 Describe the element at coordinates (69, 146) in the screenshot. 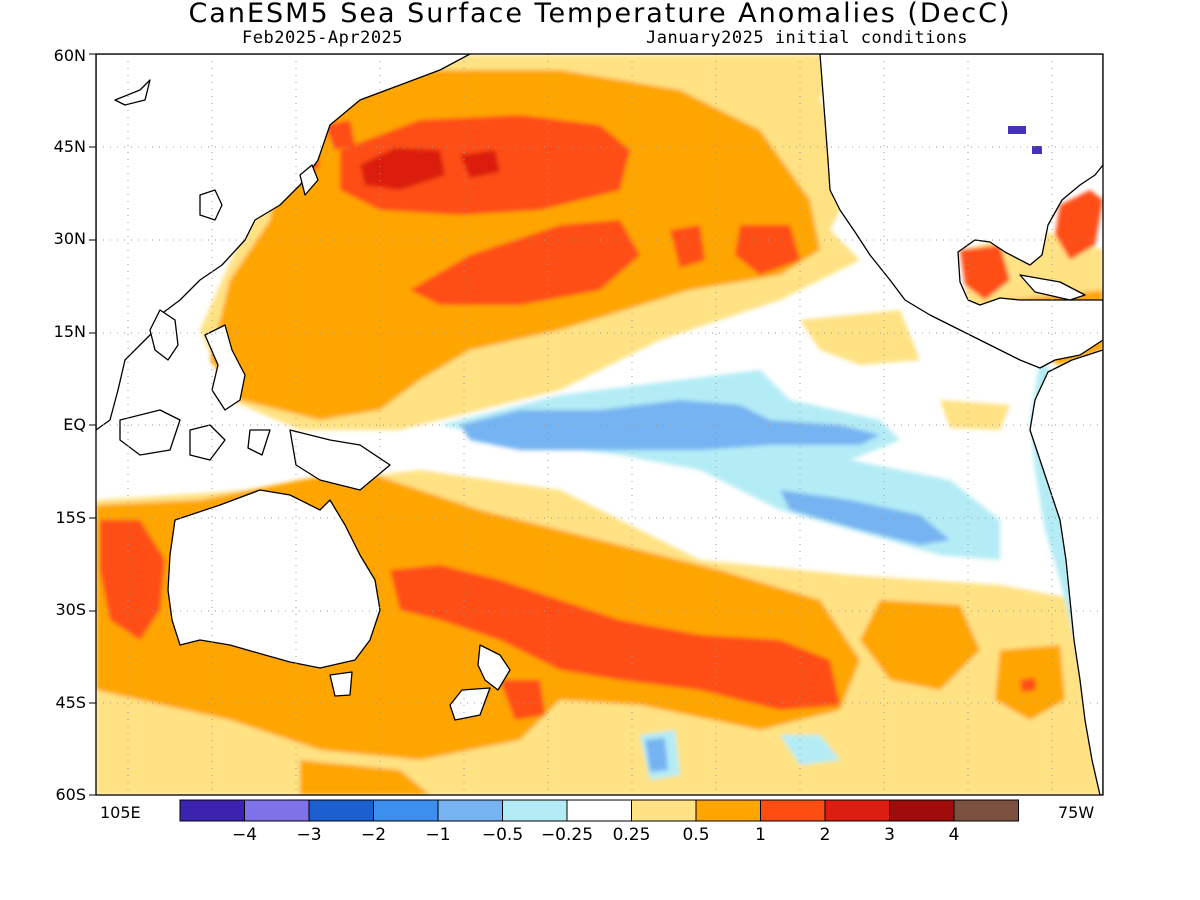

I see `lat-label-45n: 45N` at that location.